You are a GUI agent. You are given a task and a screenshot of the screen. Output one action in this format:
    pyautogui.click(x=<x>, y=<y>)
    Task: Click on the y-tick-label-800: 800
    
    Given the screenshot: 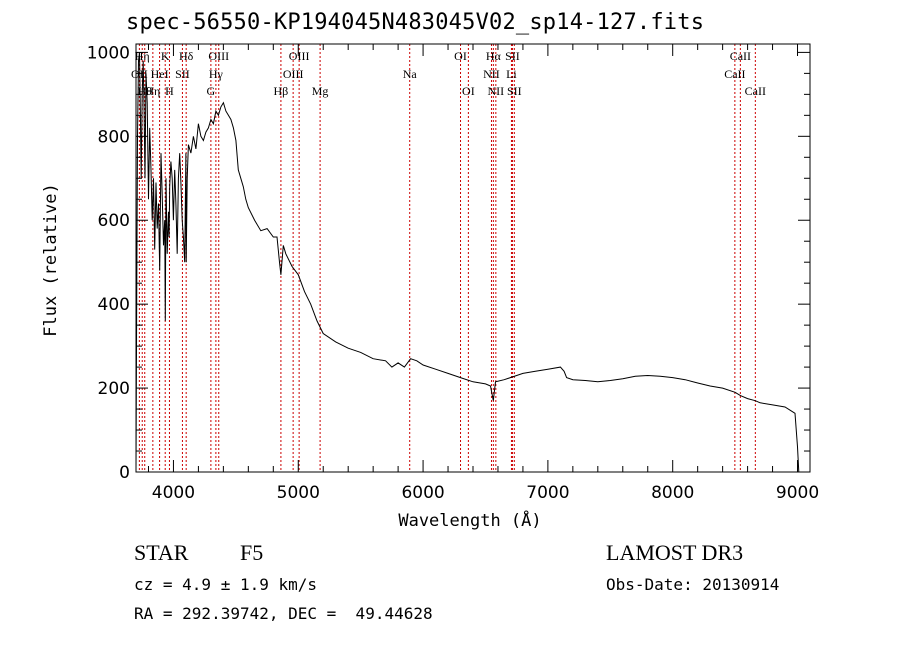 What is the action you would take?
    pyautogui.click(x=114, y=137)
    